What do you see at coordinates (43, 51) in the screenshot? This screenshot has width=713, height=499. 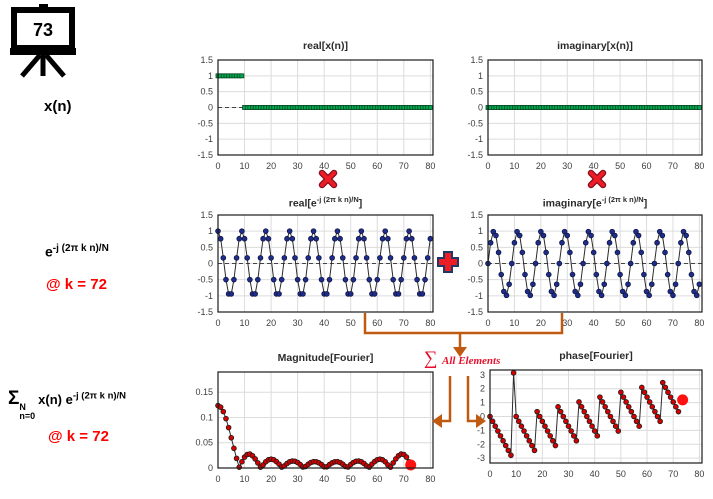 I see `icon-bottom-bar` at bounding box center [43, 51].